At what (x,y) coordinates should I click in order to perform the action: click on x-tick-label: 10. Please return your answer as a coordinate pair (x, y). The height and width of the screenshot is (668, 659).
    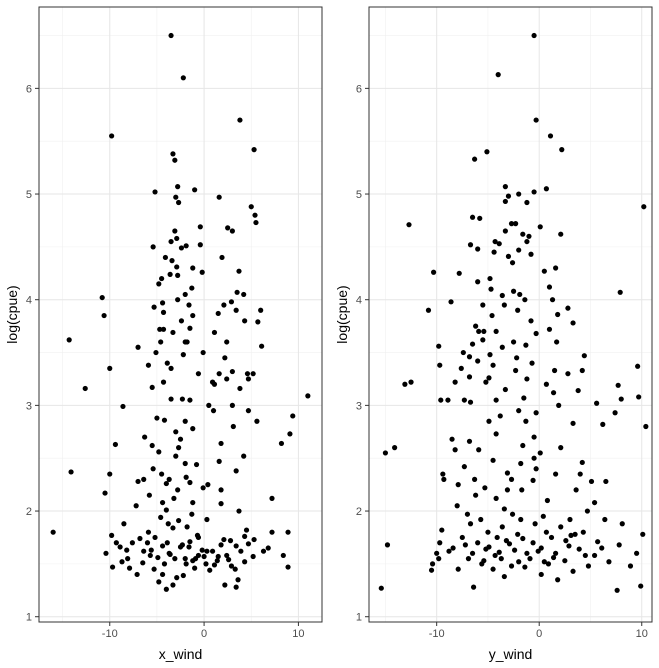
    Looking at the image, I should click on (642, 634).